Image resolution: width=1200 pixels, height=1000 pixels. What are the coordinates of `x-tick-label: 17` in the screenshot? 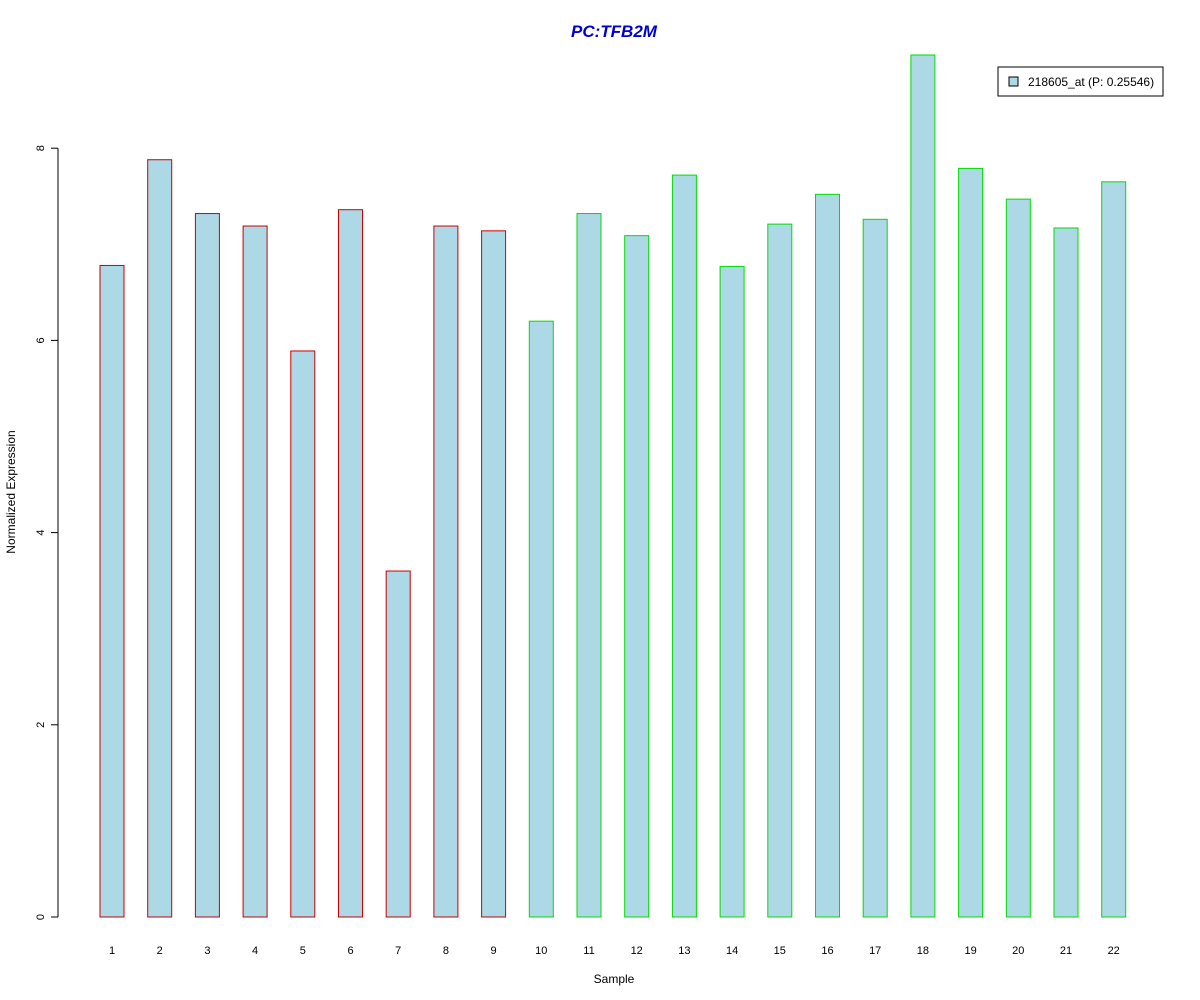 It's located at (875, 951).